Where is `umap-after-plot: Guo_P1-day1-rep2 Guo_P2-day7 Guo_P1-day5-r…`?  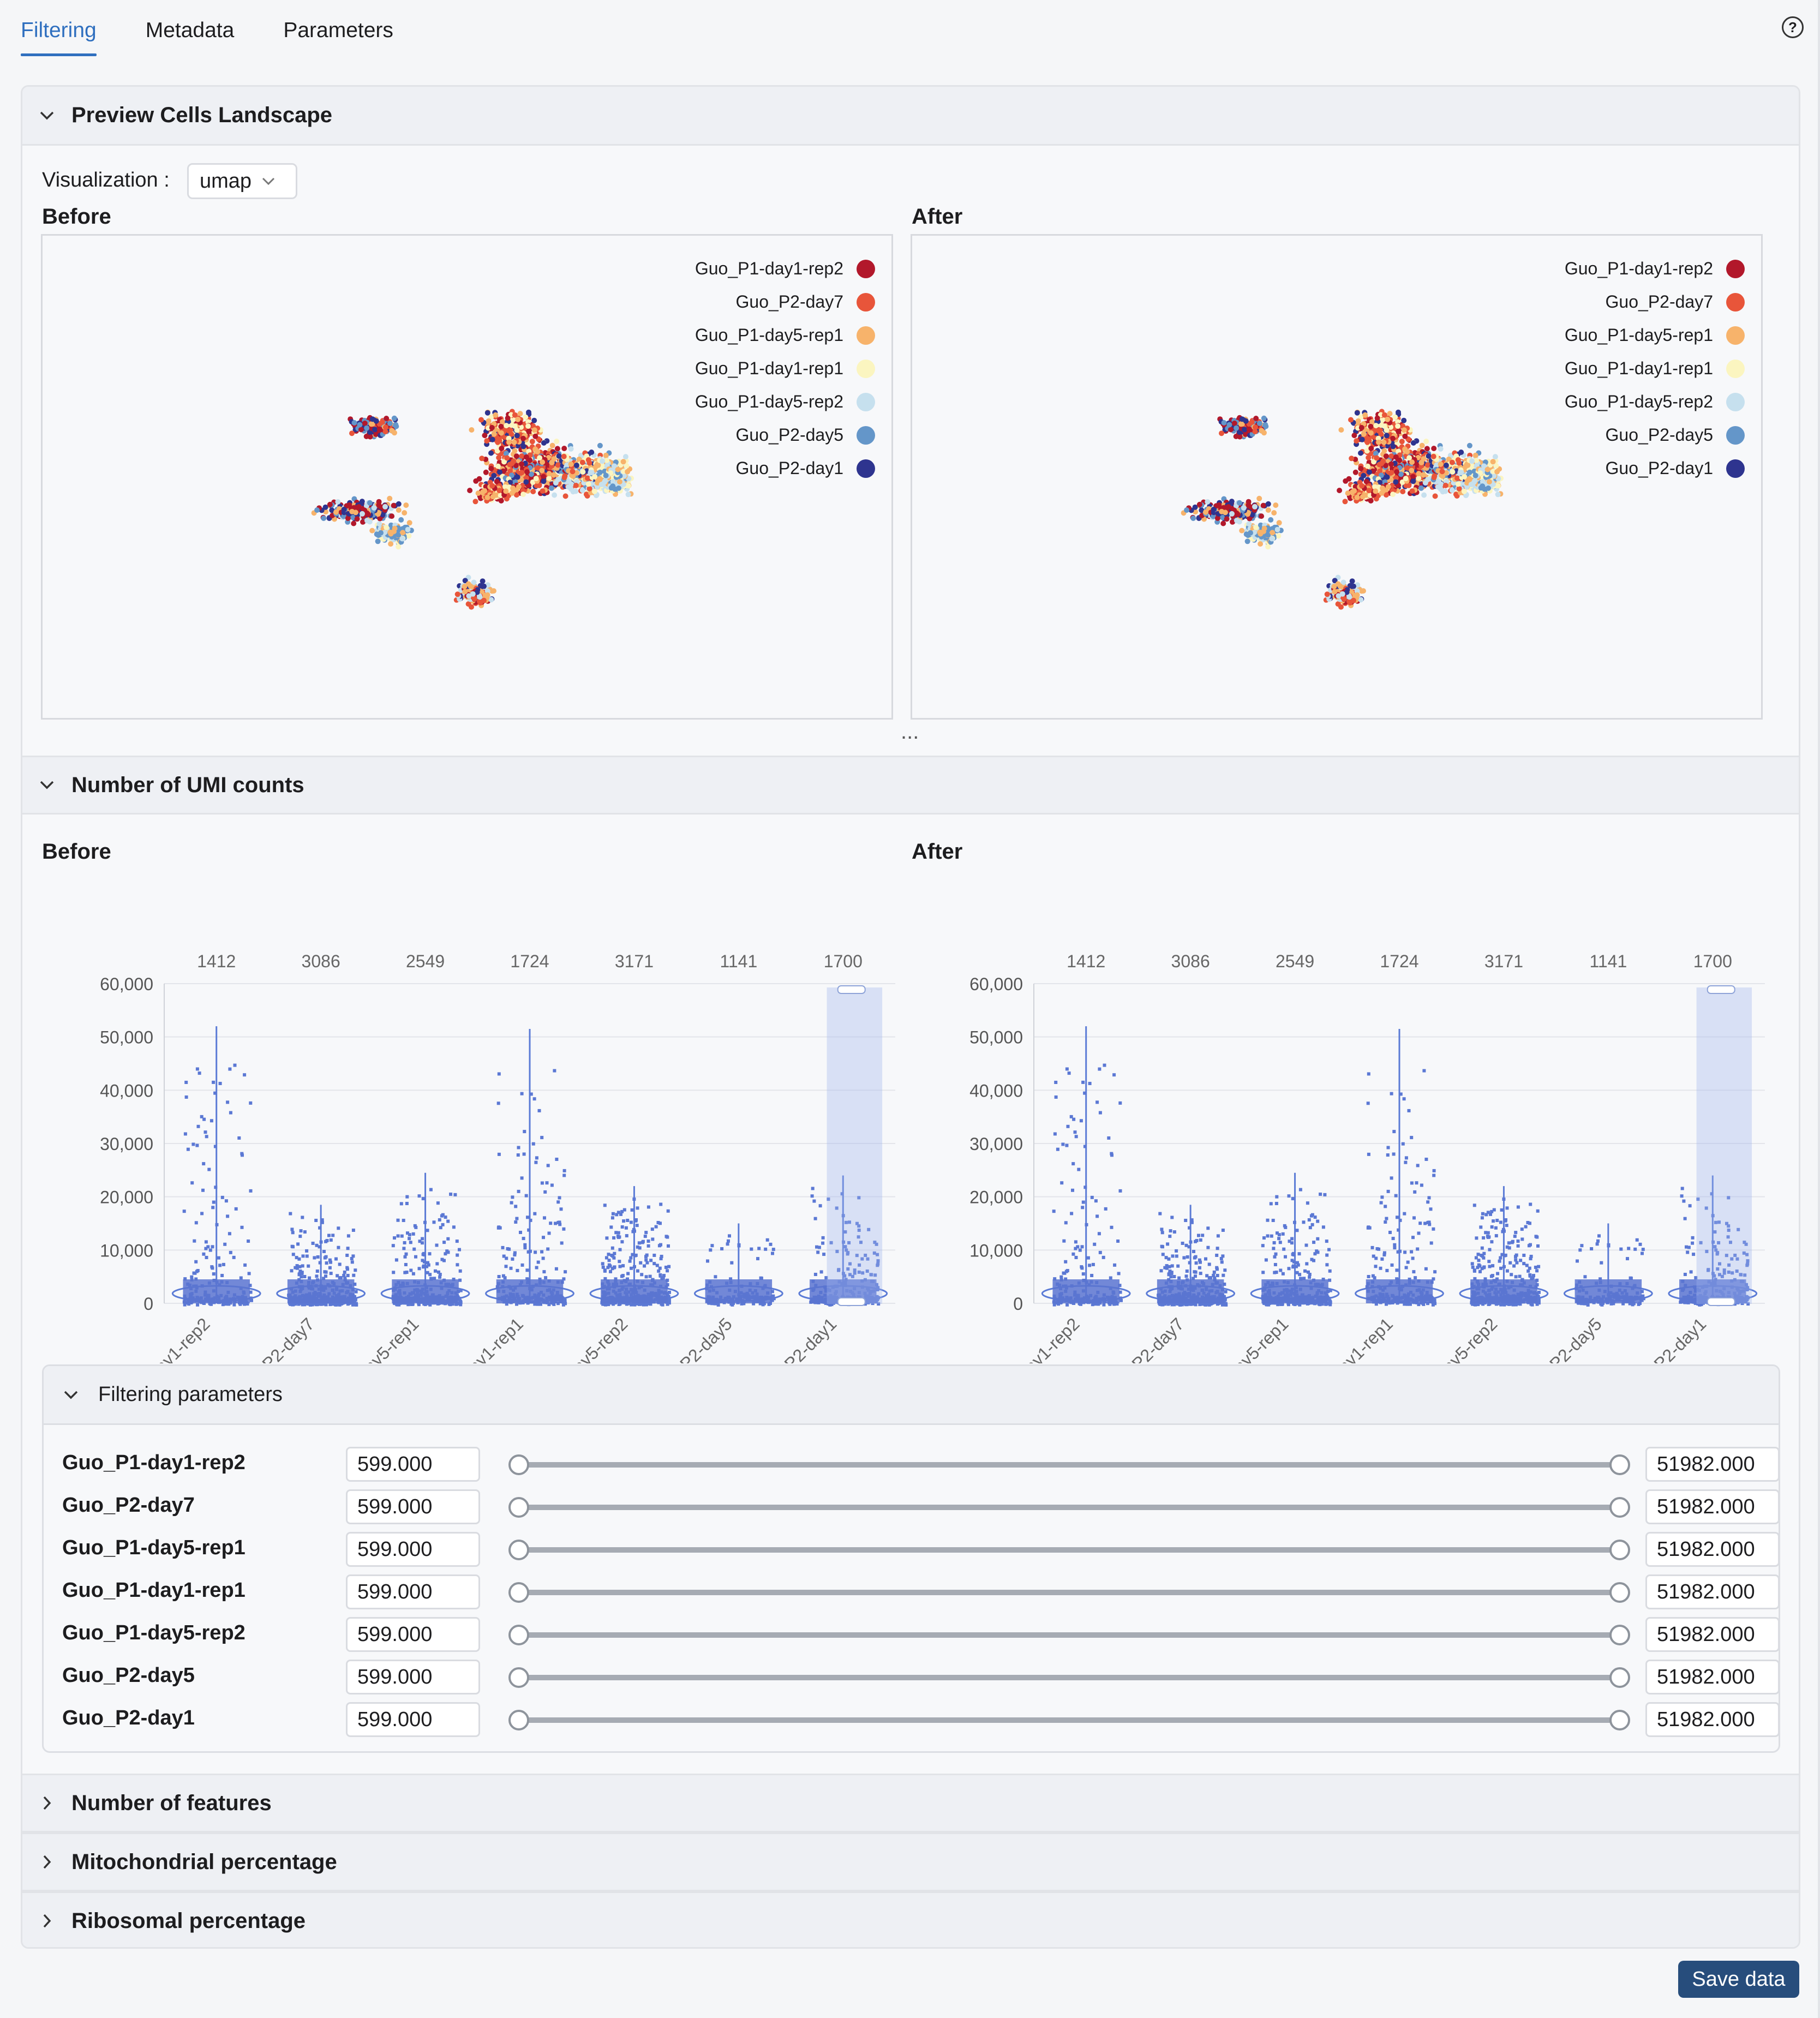
umap-after-plot: Guo_P1-day1-rep2 Guo_P2-day7 Guo_P1-day5-r… is located at coordinates (1337, 477).